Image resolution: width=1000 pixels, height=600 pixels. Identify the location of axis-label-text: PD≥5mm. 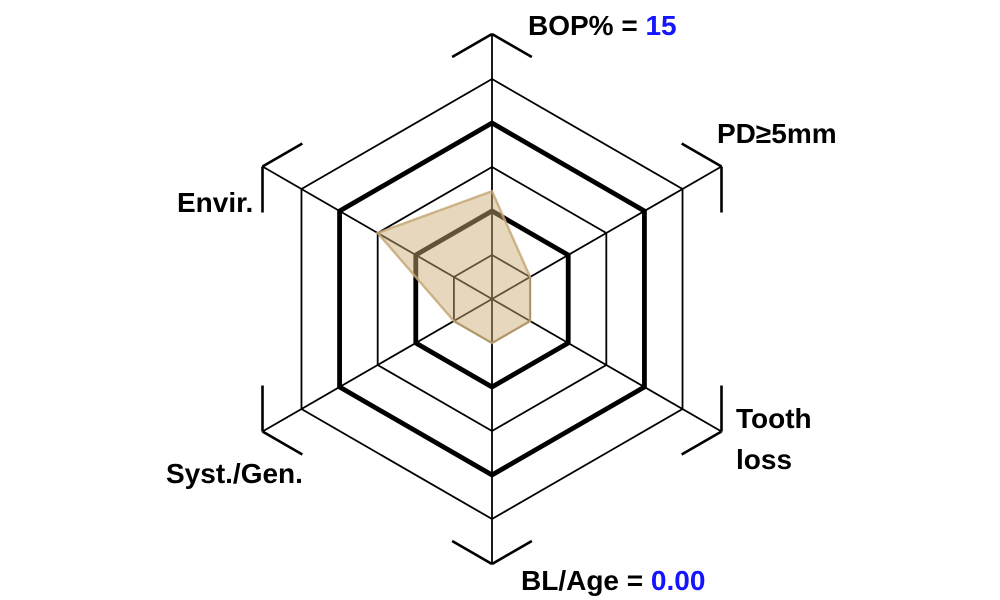
(777, 133).